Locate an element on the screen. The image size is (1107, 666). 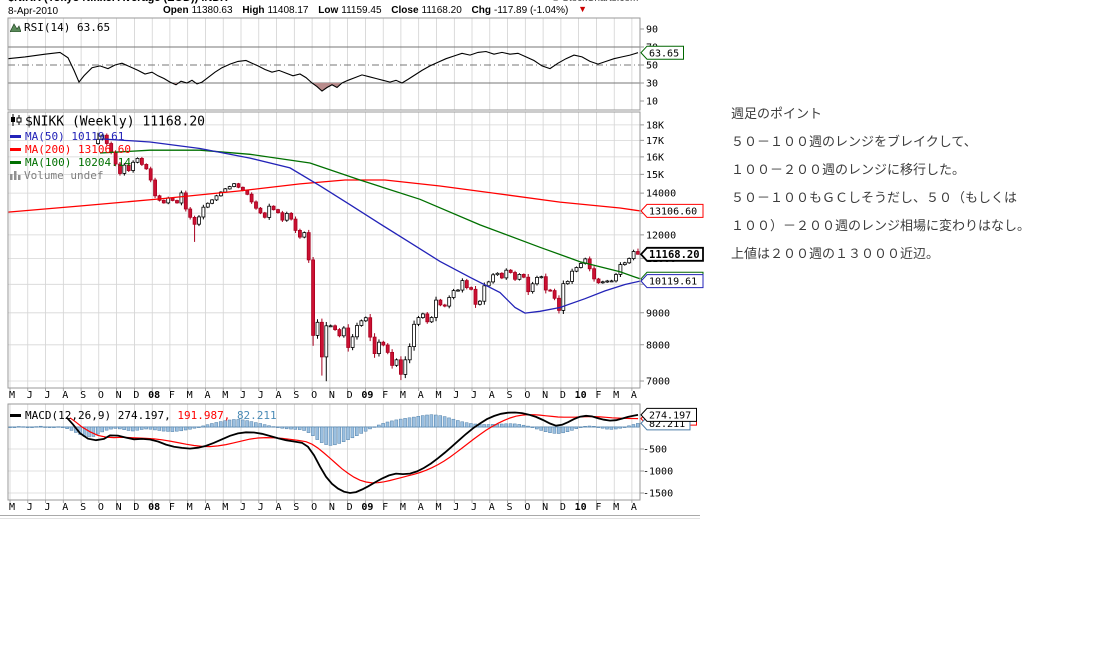
month-label: 08 is located at coordinates (154, 507).